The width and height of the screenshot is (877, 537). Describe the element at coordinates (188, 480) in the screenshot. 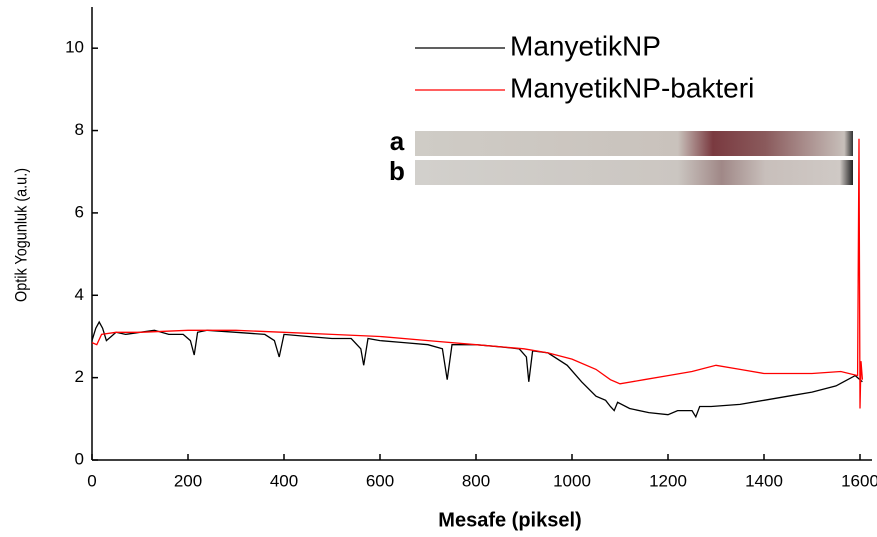

I see `x-tick-label: 200` at that location.